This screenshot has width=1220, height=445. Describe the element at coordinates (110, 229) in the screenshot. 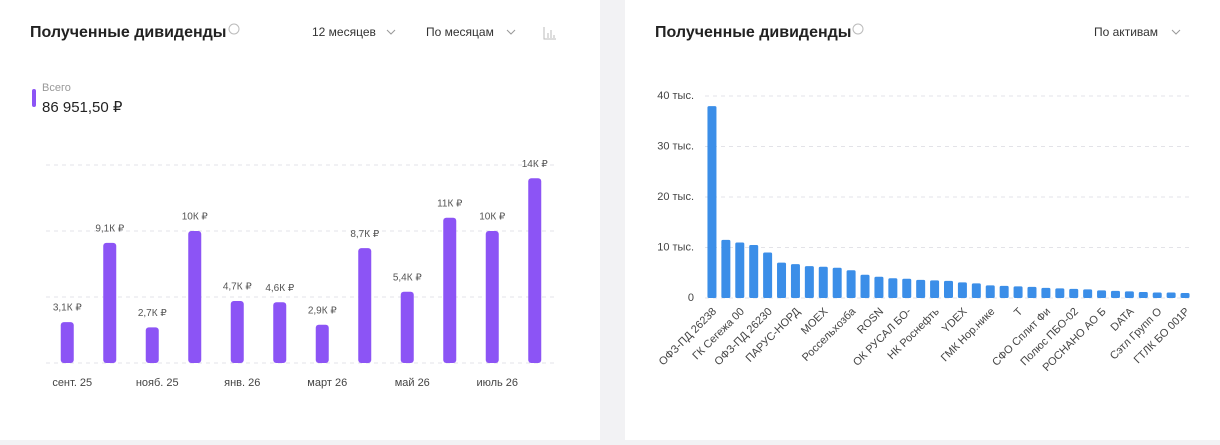

I see `value-label: 9,1К ₽` at that location.